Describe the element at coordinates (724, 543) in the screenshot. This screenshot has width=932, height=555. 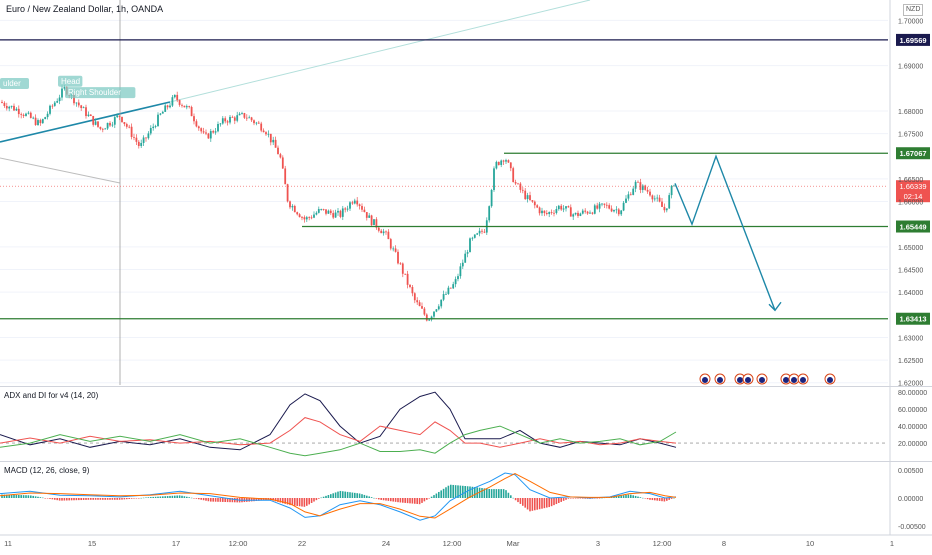
I see `time-tick-label: 8` at that location.